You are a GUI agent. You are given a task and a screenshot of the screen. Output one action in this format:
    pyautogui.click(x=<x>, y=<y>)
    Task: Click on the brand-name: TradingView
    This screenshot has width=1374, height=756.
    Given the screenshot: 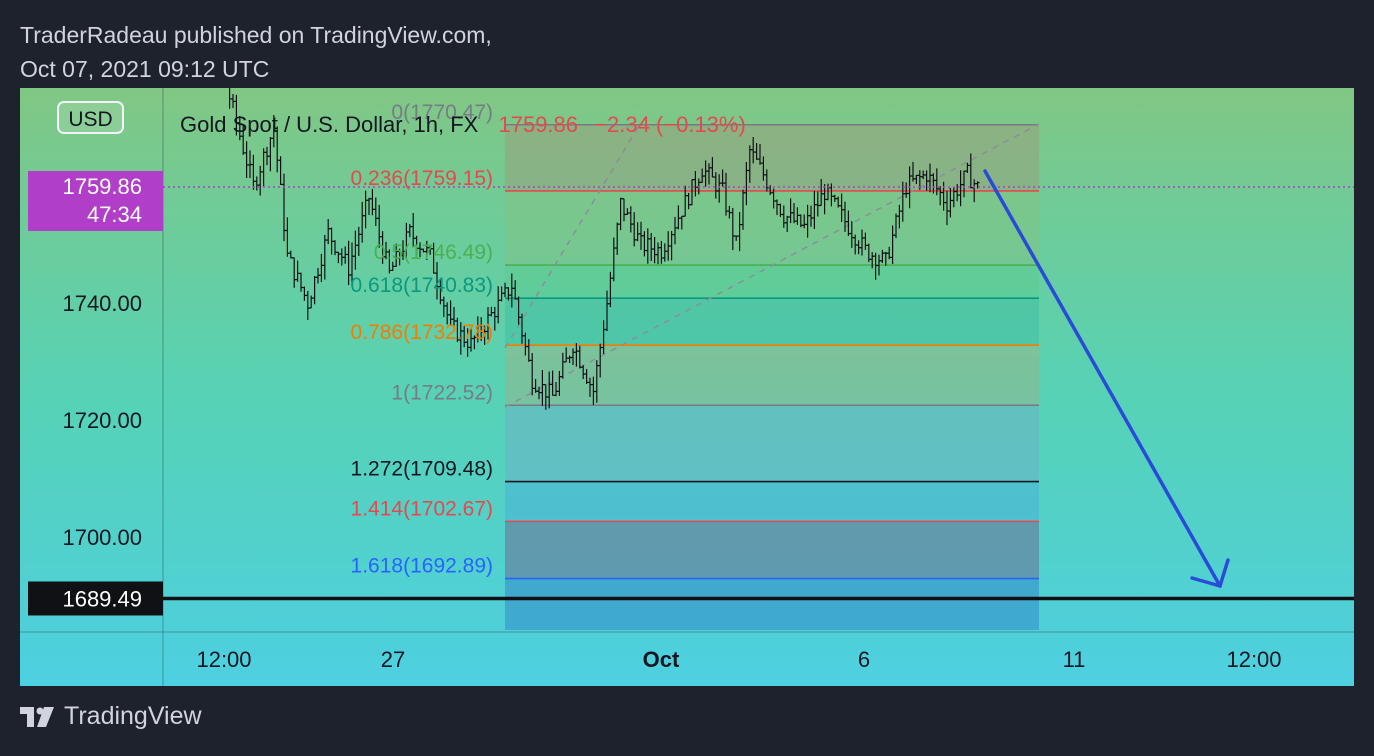 What is the action you would take?
    pyautogui.click(x=133, y=716)
    